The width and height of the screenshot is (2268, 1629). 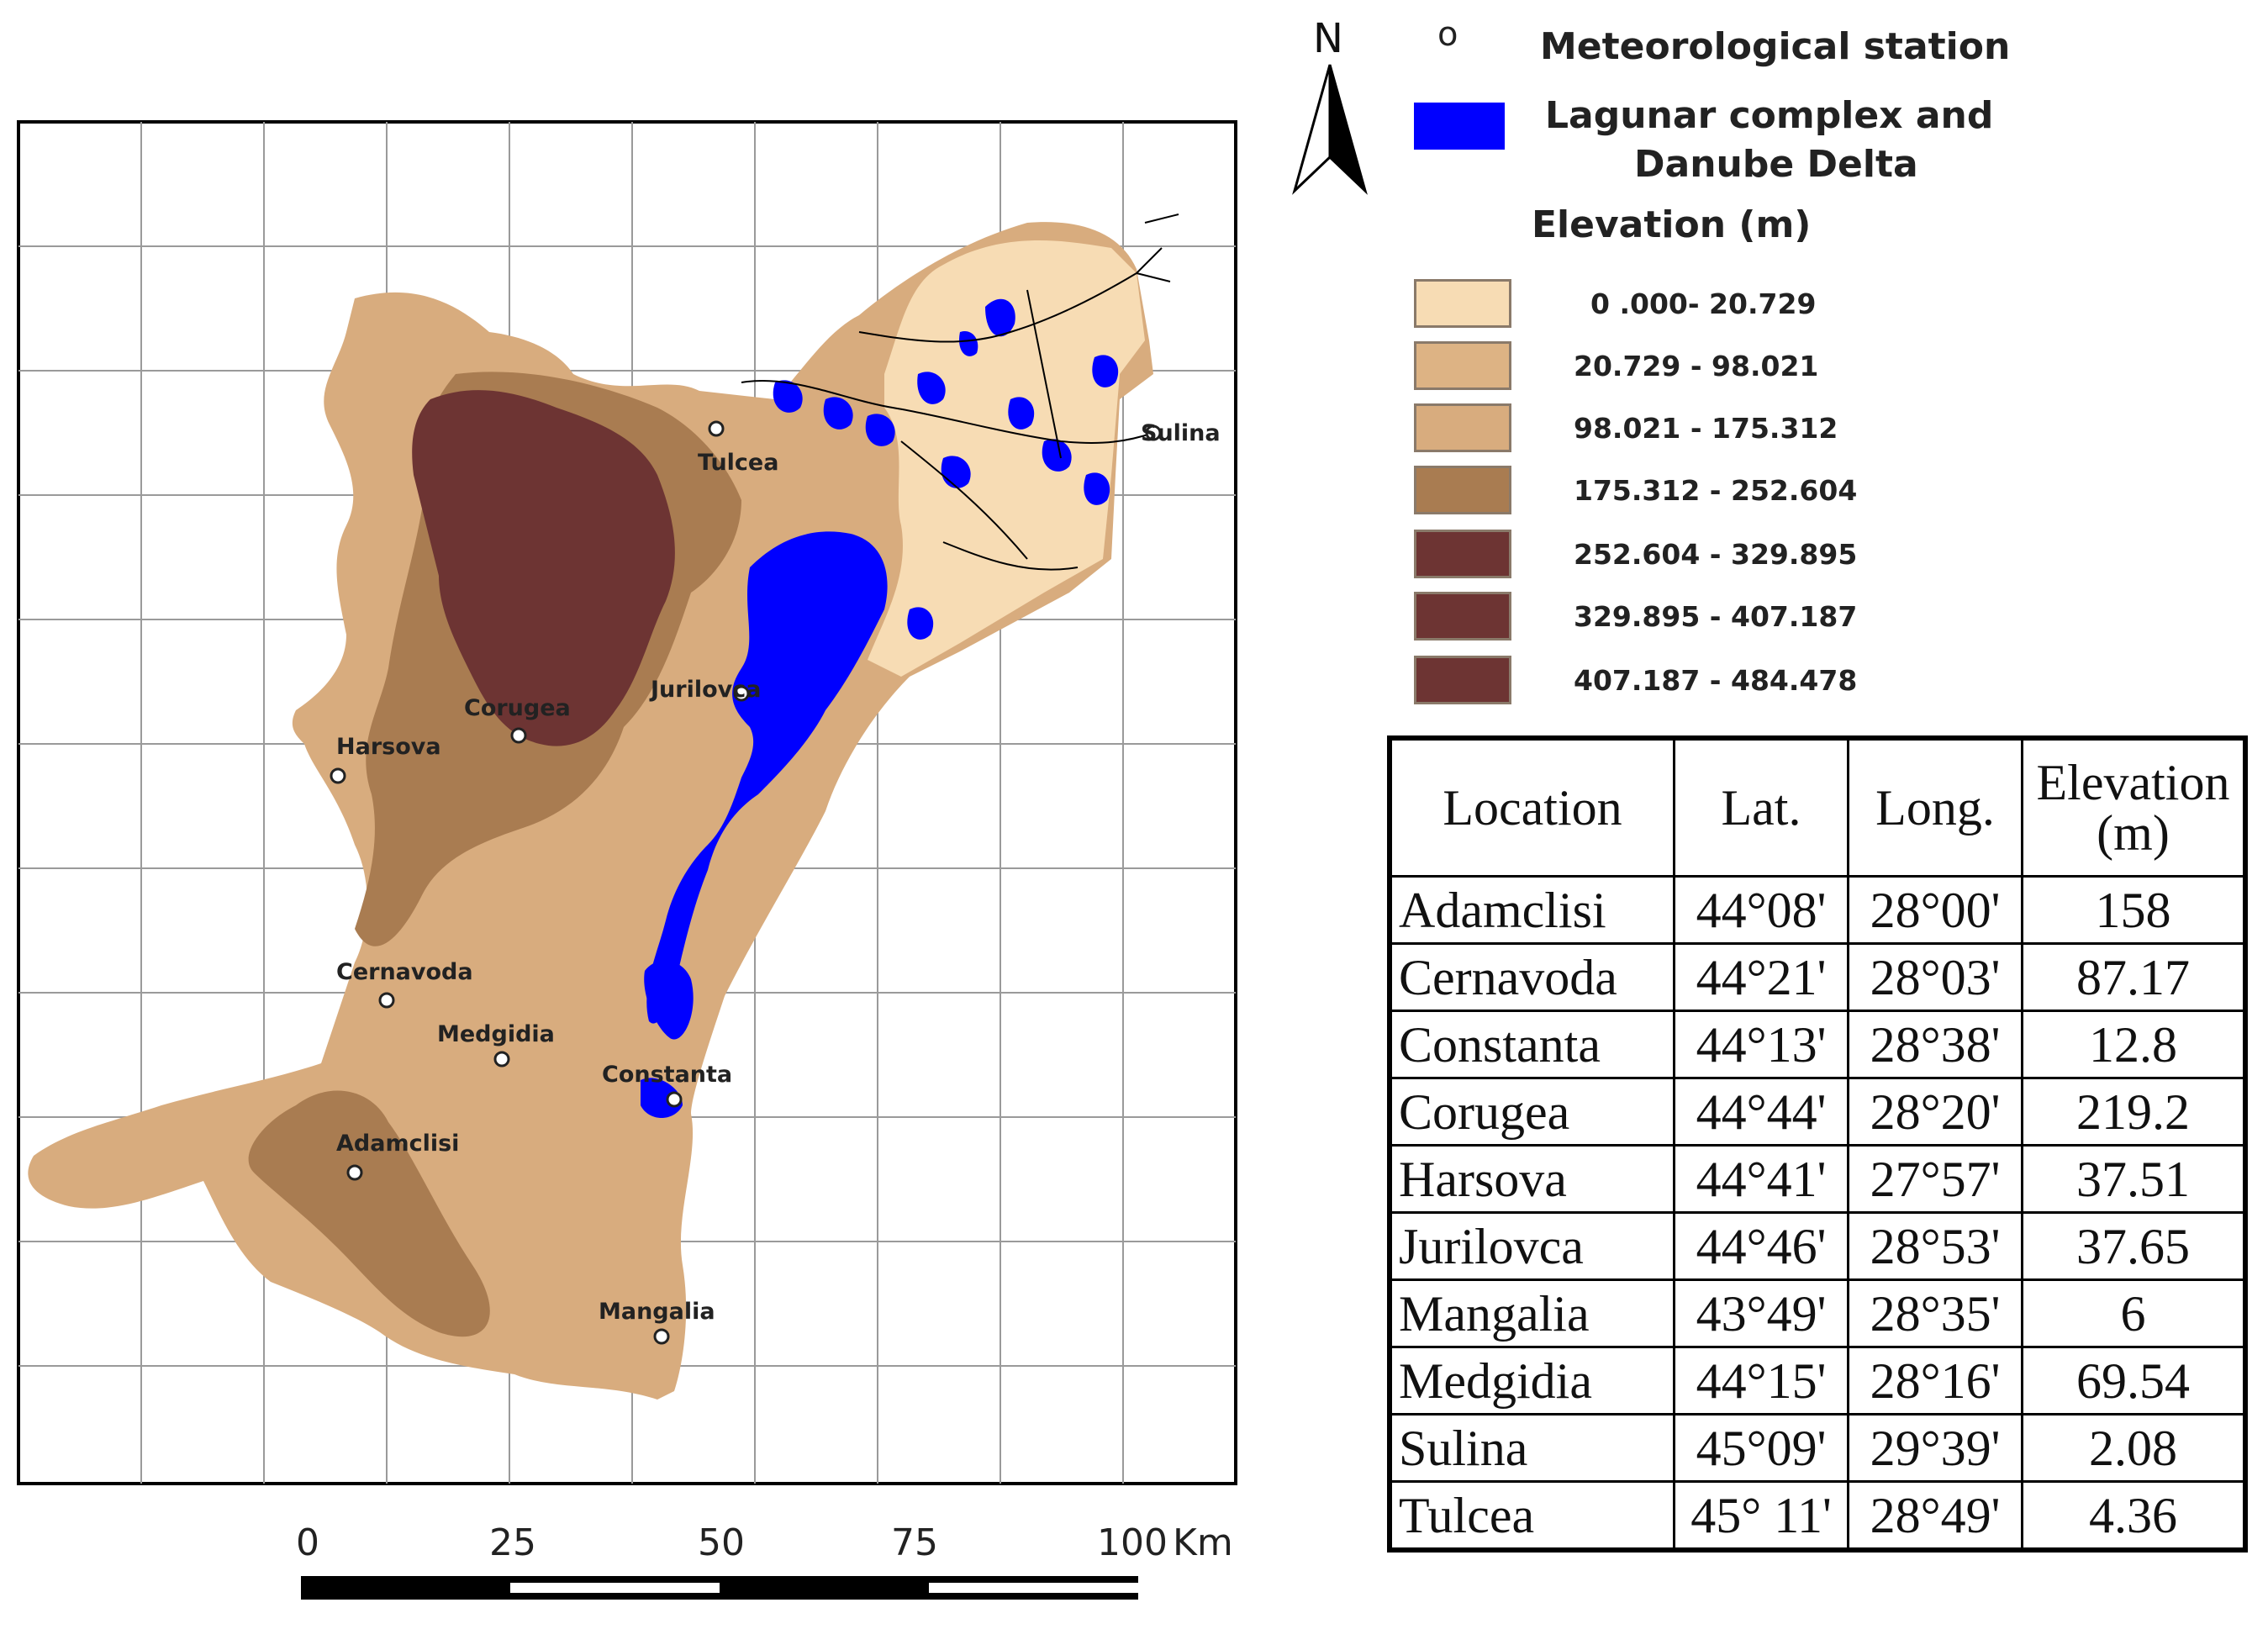 I want to click on cell-location: Adamclisi, so click(x=1531, y=910).